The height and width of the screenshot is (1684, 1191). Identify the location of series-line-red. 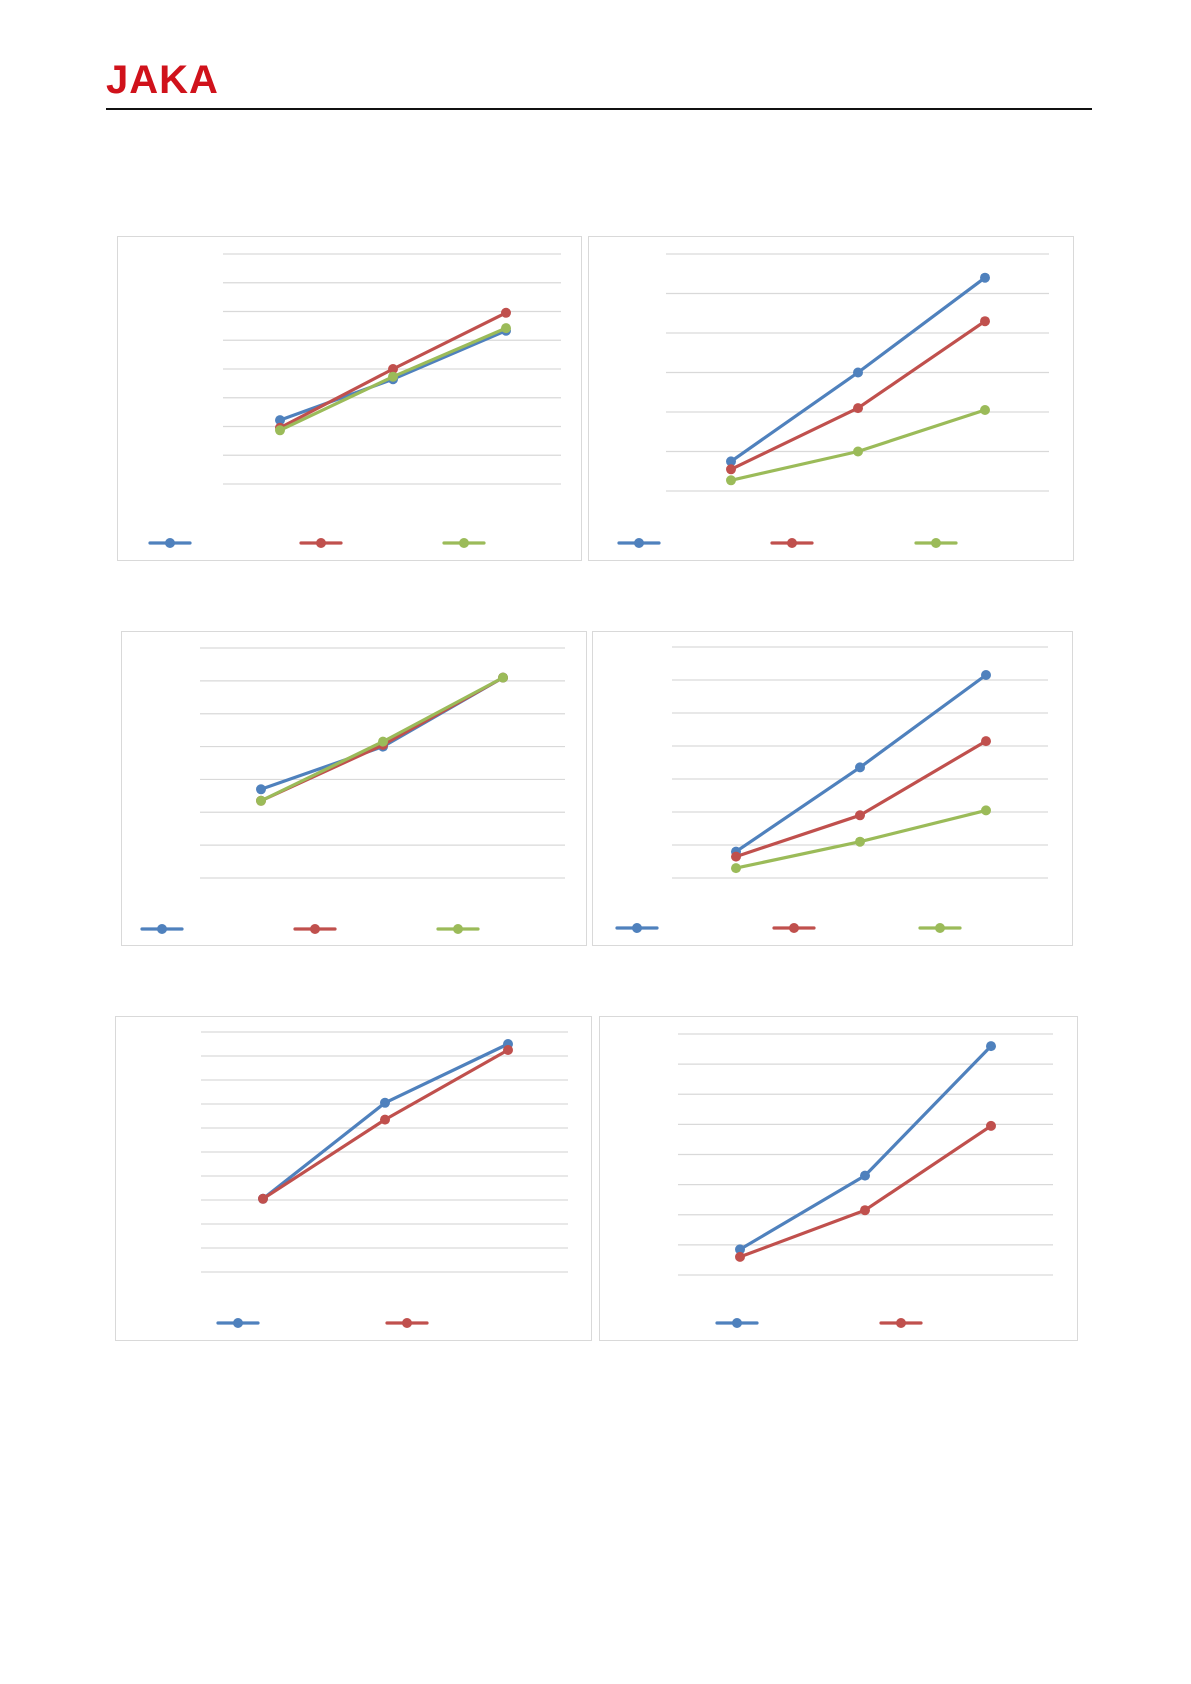
(865, 1191).